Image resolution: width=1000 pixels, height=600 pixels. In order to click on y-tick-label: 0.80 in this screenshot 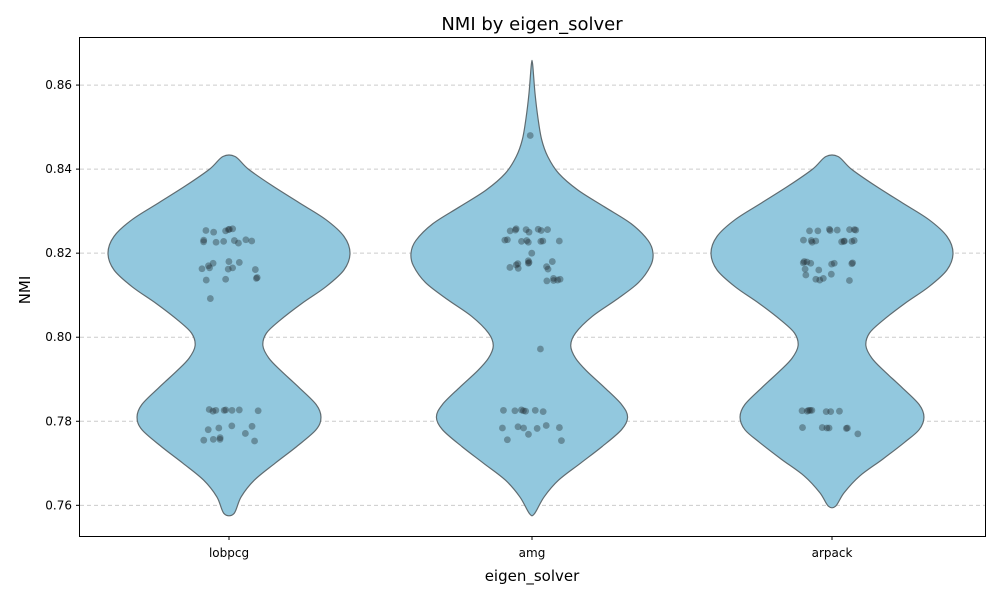, I will do `click(58, 337)`.